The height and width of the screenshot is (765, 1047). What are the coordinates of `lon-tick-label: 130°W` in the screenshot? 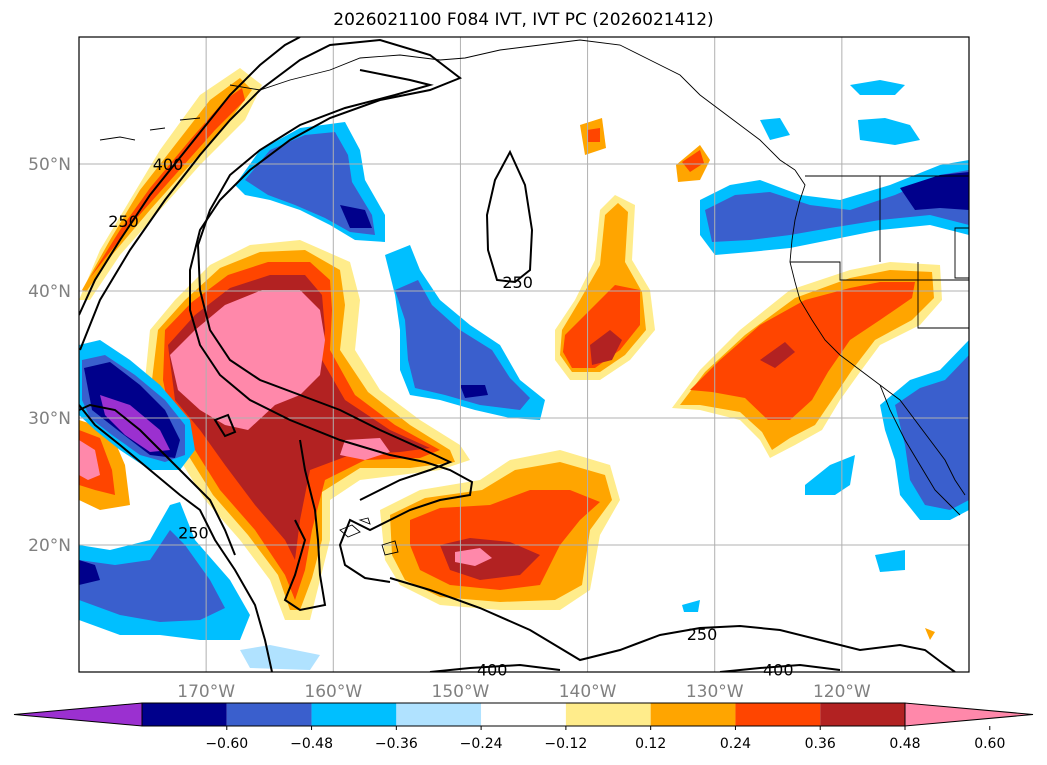 It's located at (715, 692).